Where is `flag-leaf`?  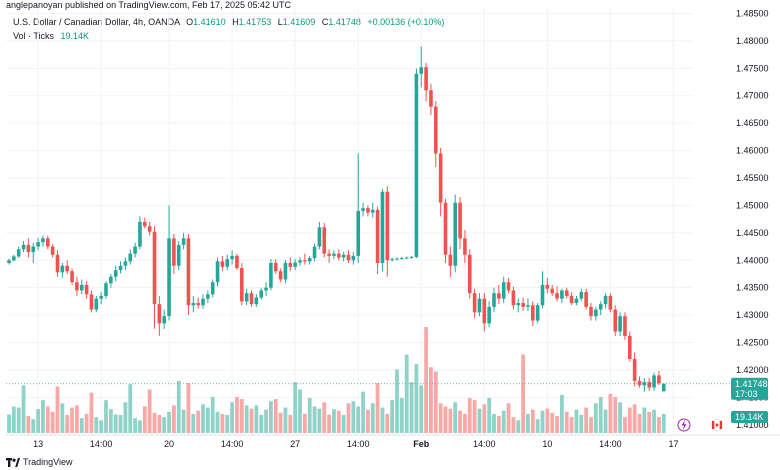 flag-leaf is located at coordinates (717, 425).